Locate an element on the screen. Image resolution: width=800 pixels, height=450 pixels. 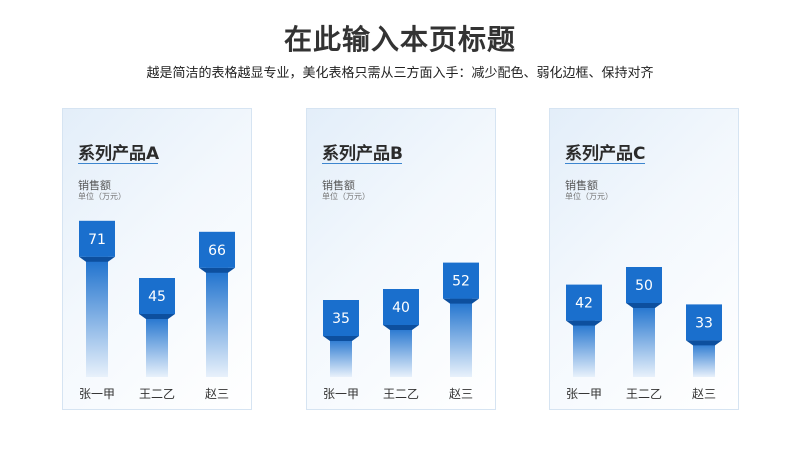
bar-chart: 42 张一甲 50 王二乙 33 赵三 is located at coordinates (644, 334).